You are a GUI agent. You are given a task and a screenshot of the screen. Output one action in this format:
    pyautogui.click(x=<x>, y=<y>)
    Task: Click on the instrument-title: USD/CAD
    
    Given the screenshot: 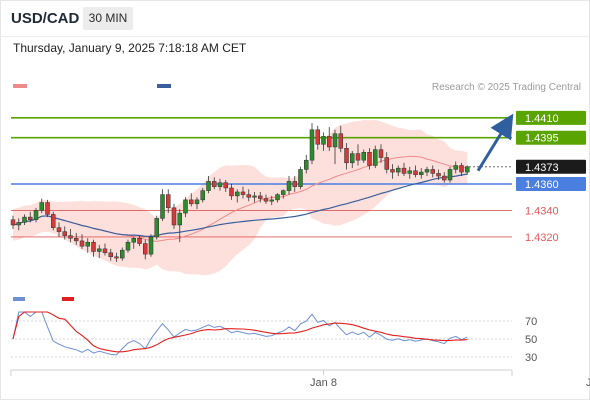 What is the action you would take?
    pyautogui.click(x=45, y=18)
    